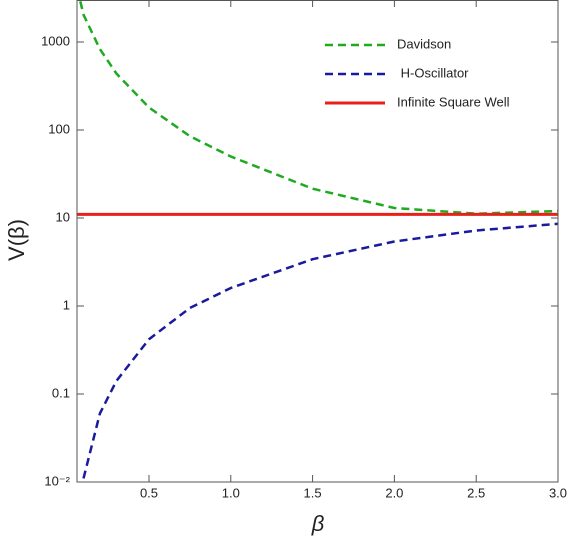  What do you see at coordinates (61, 392) in the screenshot?
I see `y-tick-label: 0.1` at bounding box center [61, 392].